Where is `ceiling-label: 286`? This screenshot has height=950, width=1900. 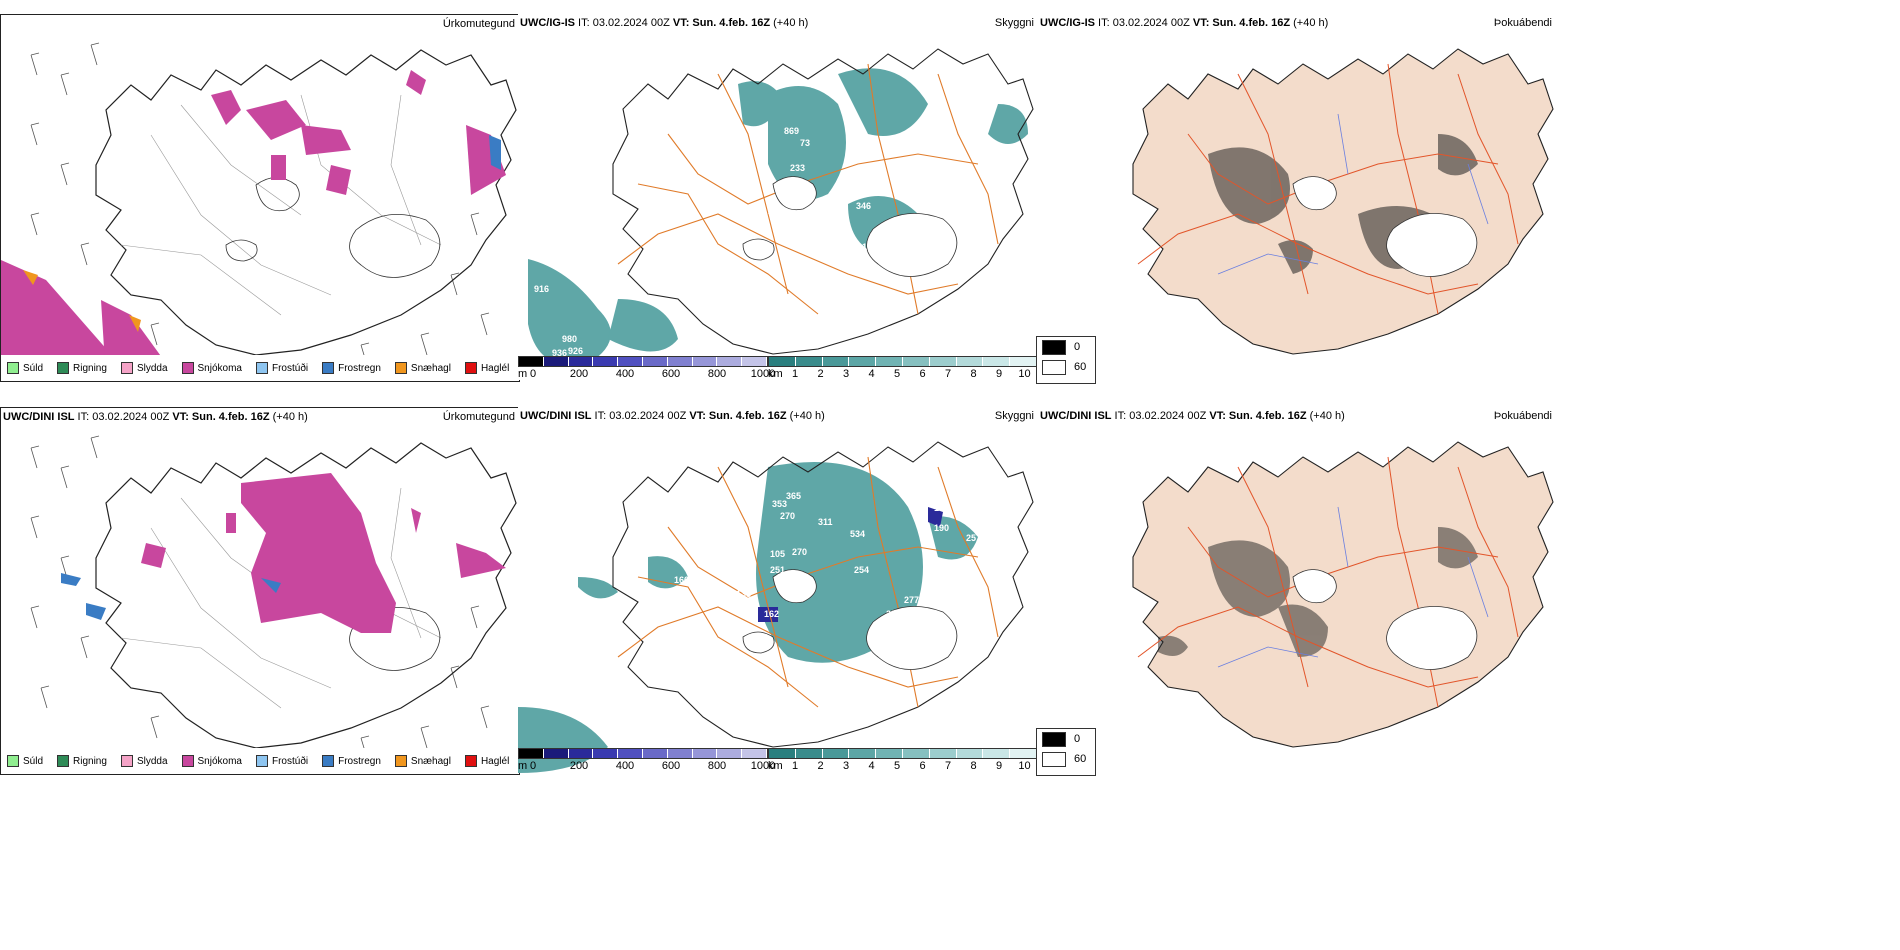 ceiling-label: 286 is located at coordinates (897, 259).